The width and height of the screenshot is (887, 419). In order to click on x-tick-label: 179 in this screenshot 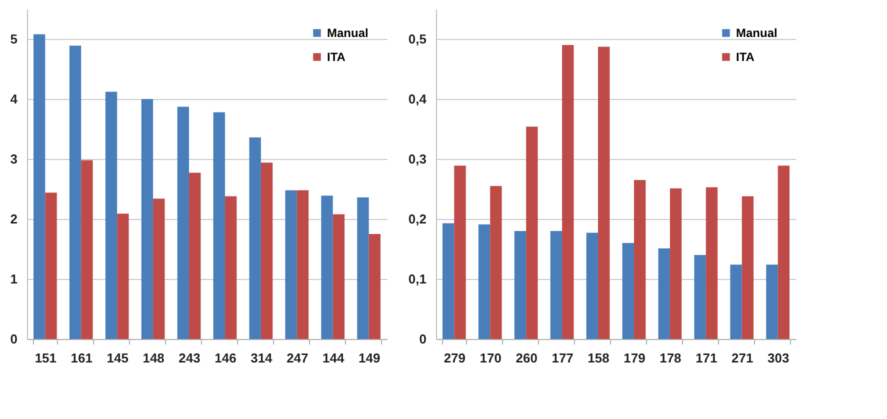, I will do `click(635, 358)`.